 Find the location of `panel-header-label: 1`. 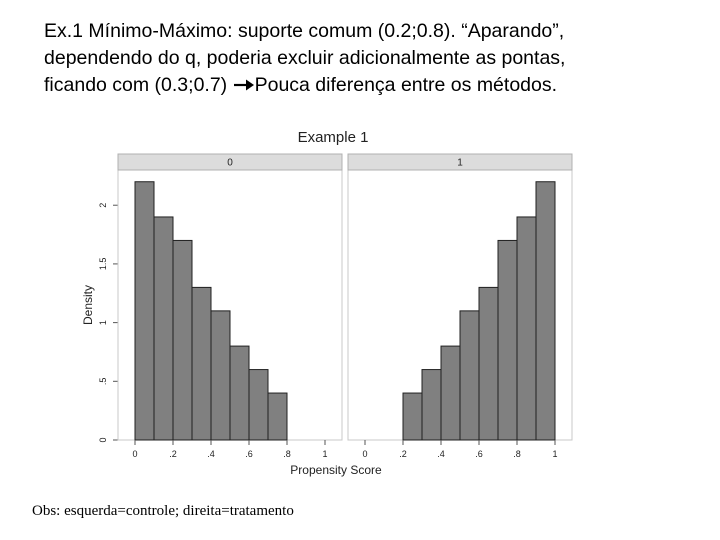

panel-header-label: 1 is located at coordinates (460, 163).